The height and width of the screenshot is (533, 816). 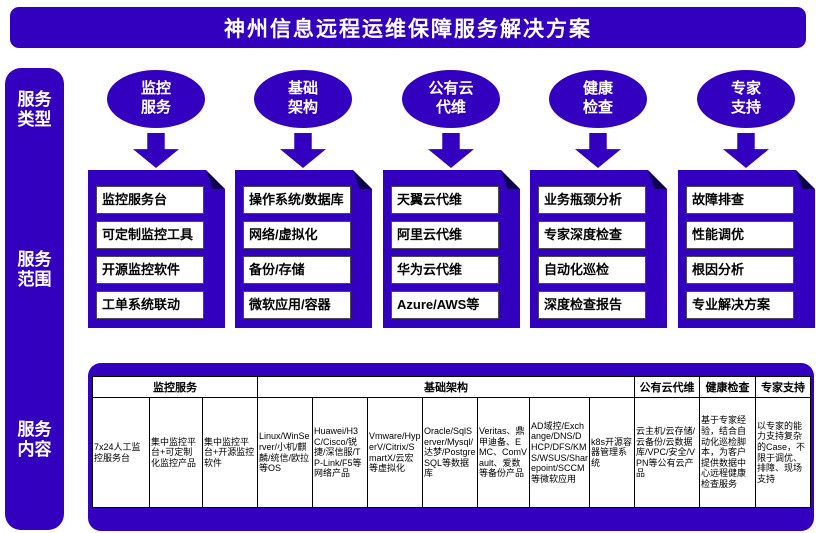 I want to click on service-column-expert-support: 专家 支持 故障排查 性能调优 根因分析 专业解决方案, so click(x=746, y=201).